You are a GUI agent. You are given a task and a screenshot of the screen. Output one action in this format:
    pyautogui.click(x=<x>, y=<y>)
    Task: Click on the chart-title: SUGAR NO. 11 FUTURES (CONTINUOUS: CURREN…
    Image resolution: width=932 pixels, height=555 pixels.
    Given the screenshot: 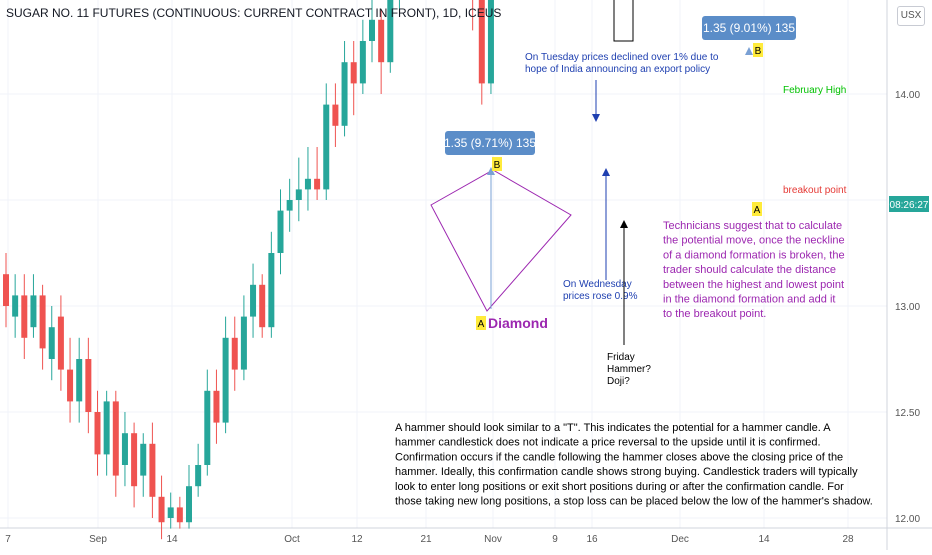 What is the action you would take?
    pyautogui.click(x=254, y=13)
    